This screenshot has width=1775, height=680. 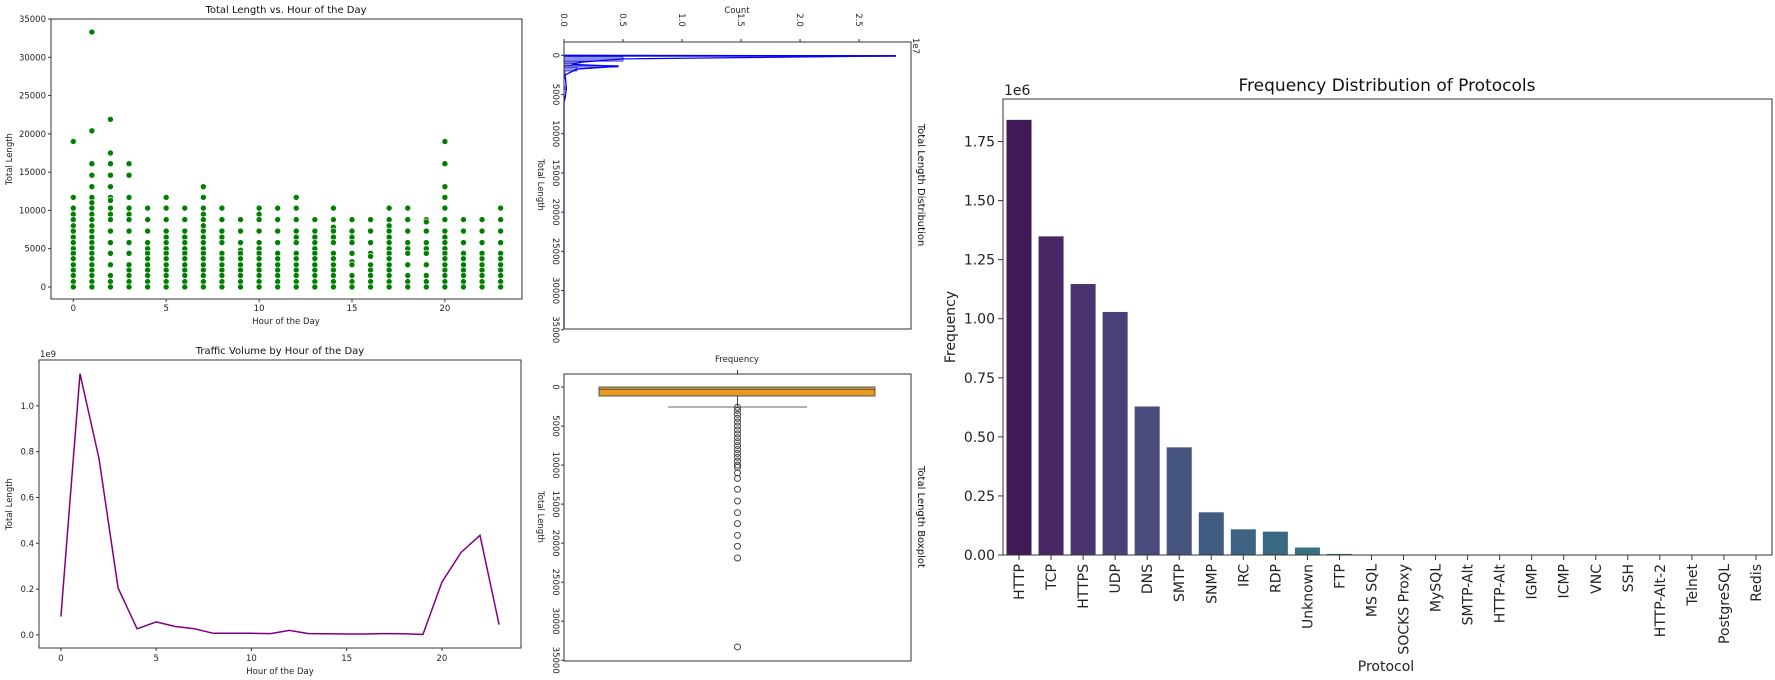 I want to click on y-tick-label: 0.6, so click(x=27, y=498).